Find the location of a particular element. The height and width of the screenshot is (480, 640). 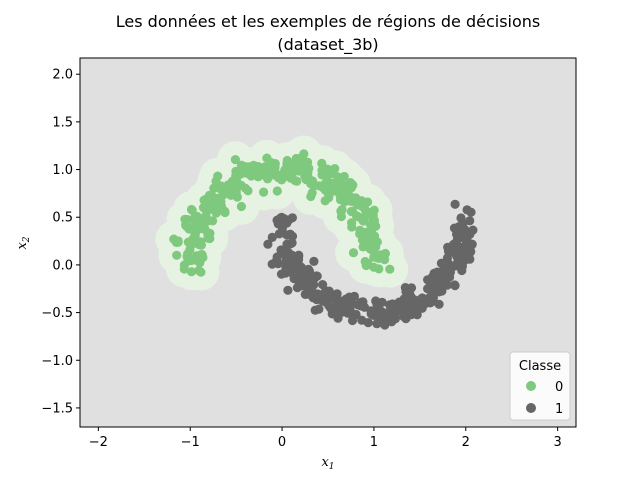

legend-box is located at coordinates (540, 386).